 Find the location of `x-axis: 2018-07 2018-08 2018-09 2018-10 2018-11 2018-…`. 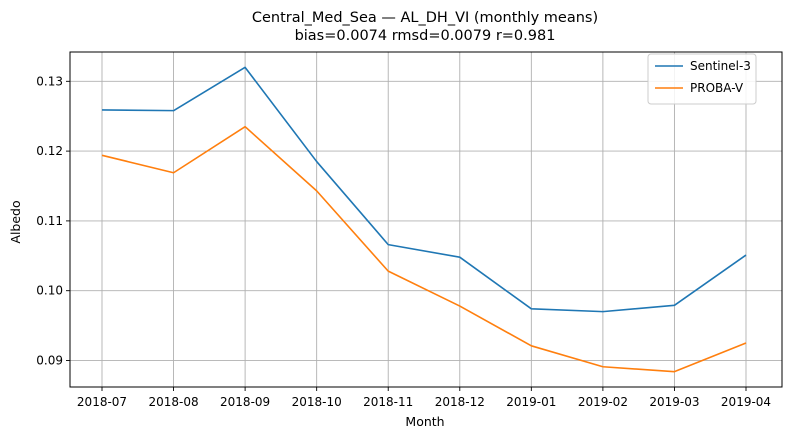

x-axis: 2018-07 2018-08 2018-09 2018-10 2018-11 2018-… is located at coordinates (424, 398).